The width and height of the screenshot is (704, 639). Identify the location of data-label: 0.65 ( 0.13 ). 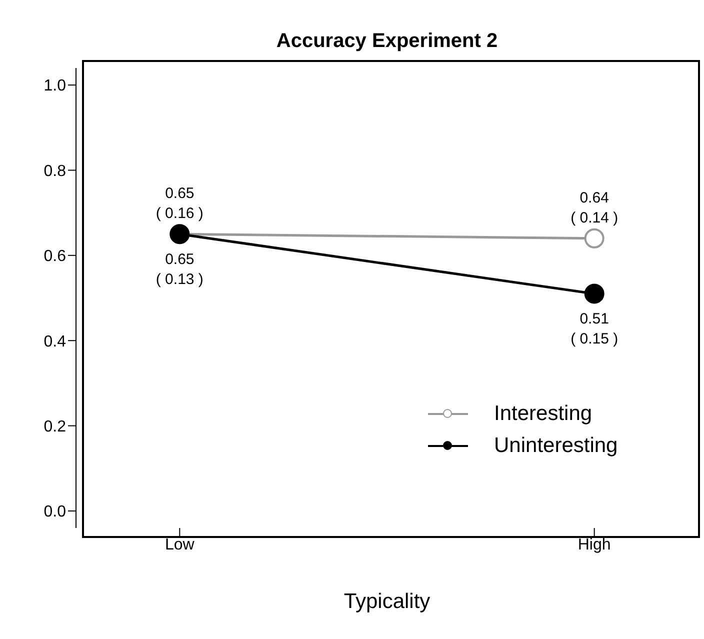
(180, 269).